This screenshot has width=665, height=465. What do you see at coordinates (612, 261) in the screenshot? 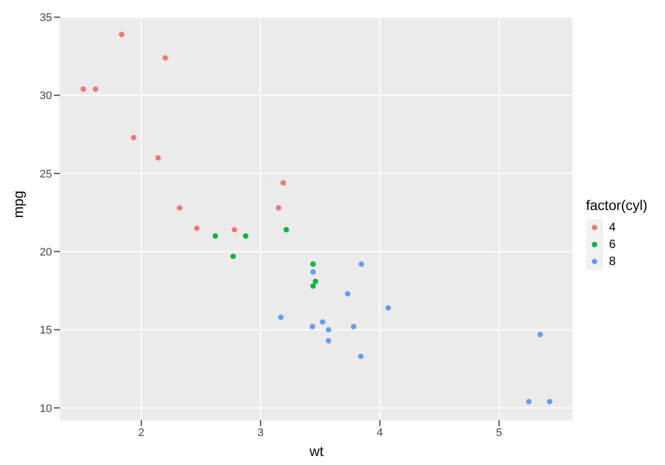
I see `legend-label: 8` at bounding box center [612, 261].